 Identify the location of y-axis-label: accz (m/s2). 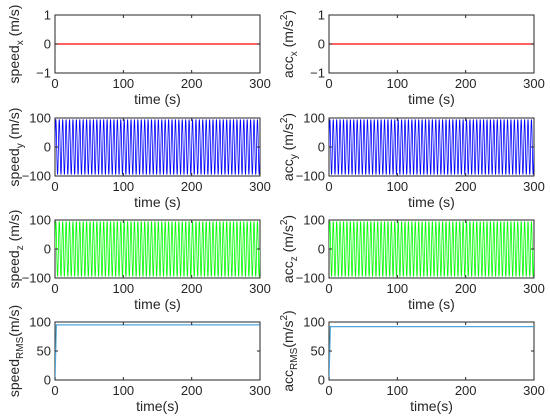
(289, 249).